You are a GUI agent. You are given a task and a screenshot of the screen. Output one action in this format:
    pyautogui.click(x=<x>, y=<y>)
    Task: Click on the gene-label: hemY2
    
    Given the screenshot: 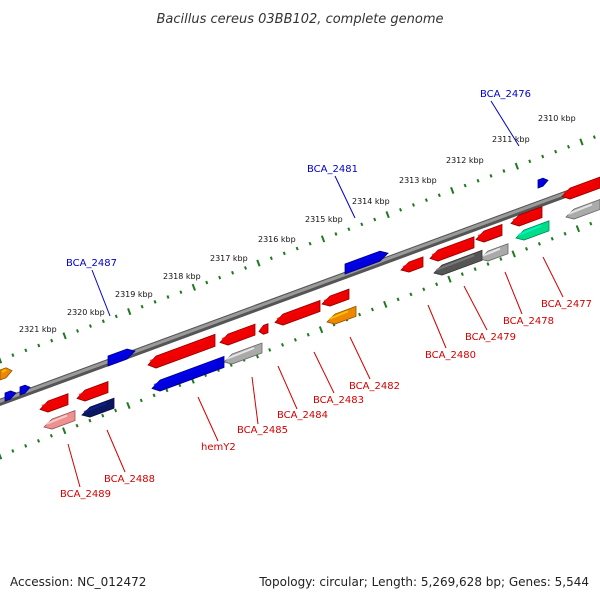 What is the action you would take?
    pyautogui.click(x=218, y=447)
    